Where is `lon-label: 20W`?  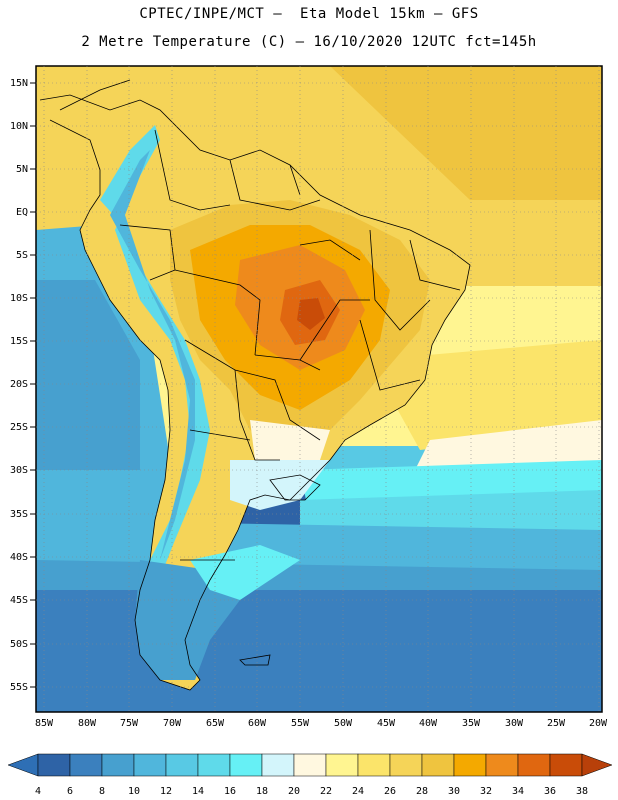
lon-label: 20W is located at coordinates (598, 723).